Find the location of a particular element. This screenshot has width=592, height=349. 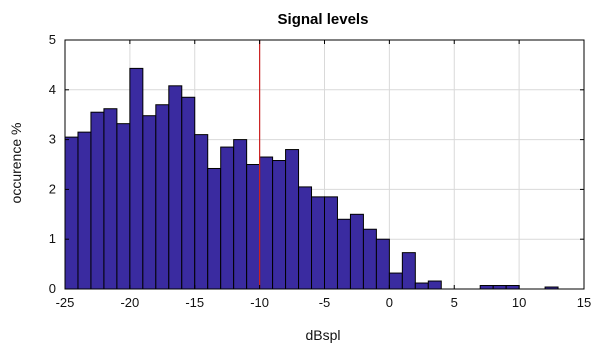

y-axis-label: occurence % is located at coordinates (16, 163).